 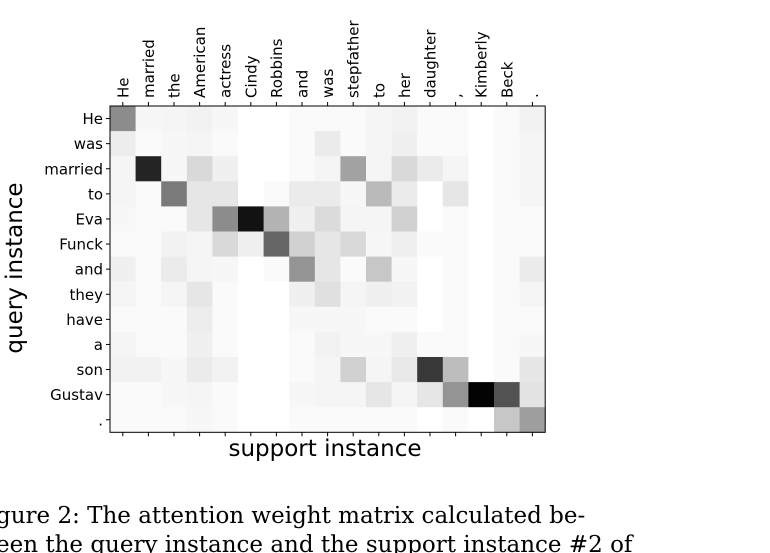 I want to click on y-tick-label: son, so click(x=90, y=370).